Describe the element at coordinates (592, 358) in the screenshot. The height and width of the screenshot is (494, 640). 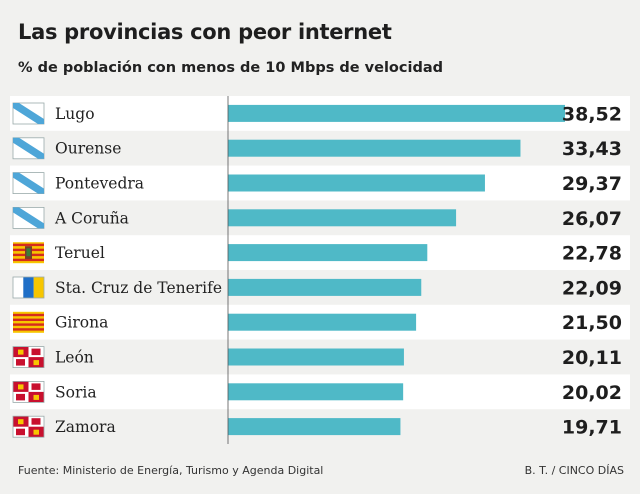
I see `value-label: 20,11` at that location.